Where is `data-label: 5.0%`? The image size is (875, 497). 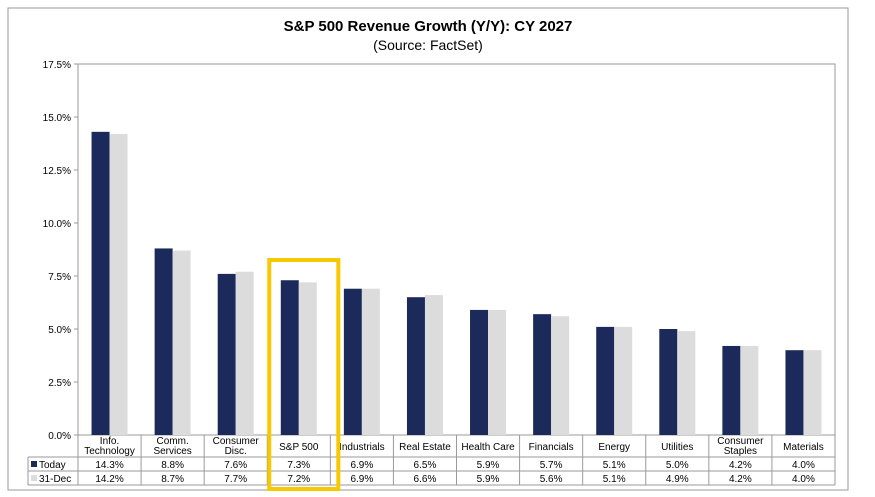
data-label: 5.0% is located at coordinates (677, 465).